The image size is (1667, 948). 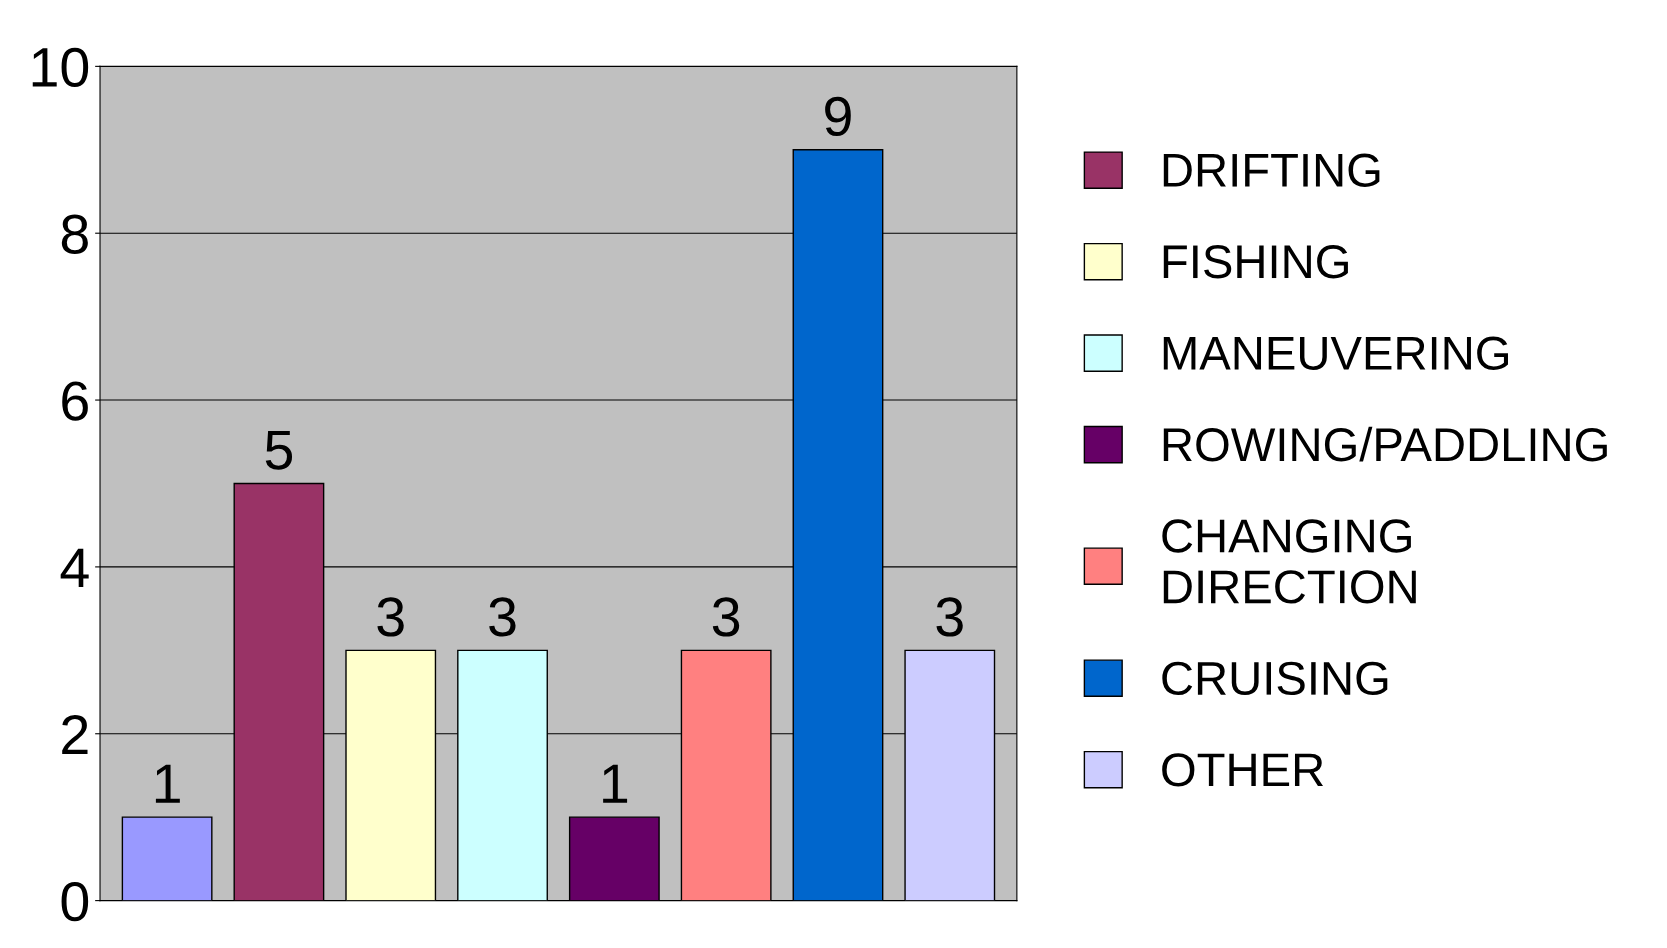 I want to click on legend-label: CRUISING, so click(x=1275, y=678).